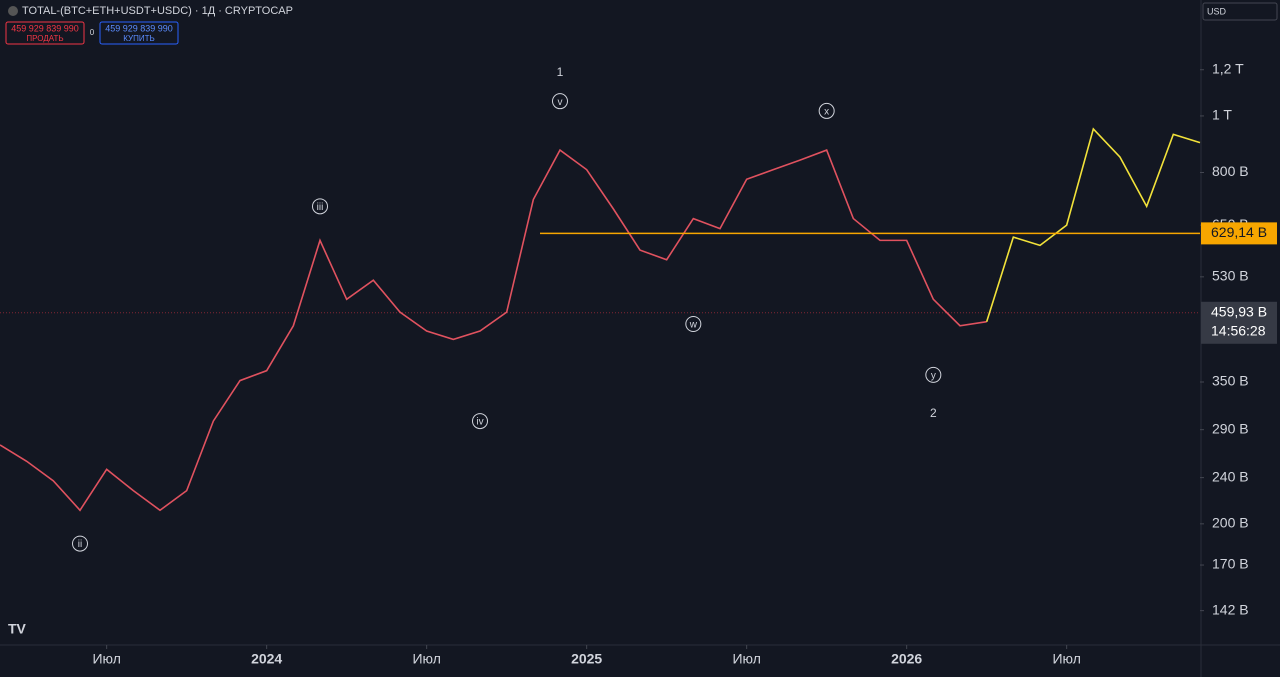 The image size is (1280, 677). Describe the element at coordinates (1239, 311) in the screenshot. I see `current-label: 459,93 B` at that location.